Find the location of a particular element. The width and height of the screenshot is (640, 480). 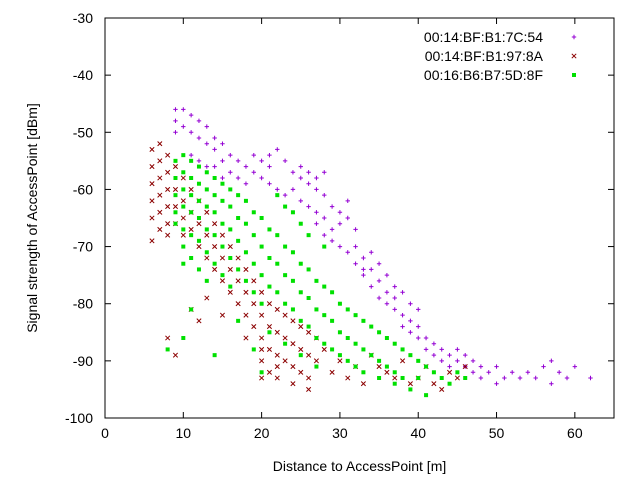

x-tick-label: 50 is located at coordinates (497, 433).